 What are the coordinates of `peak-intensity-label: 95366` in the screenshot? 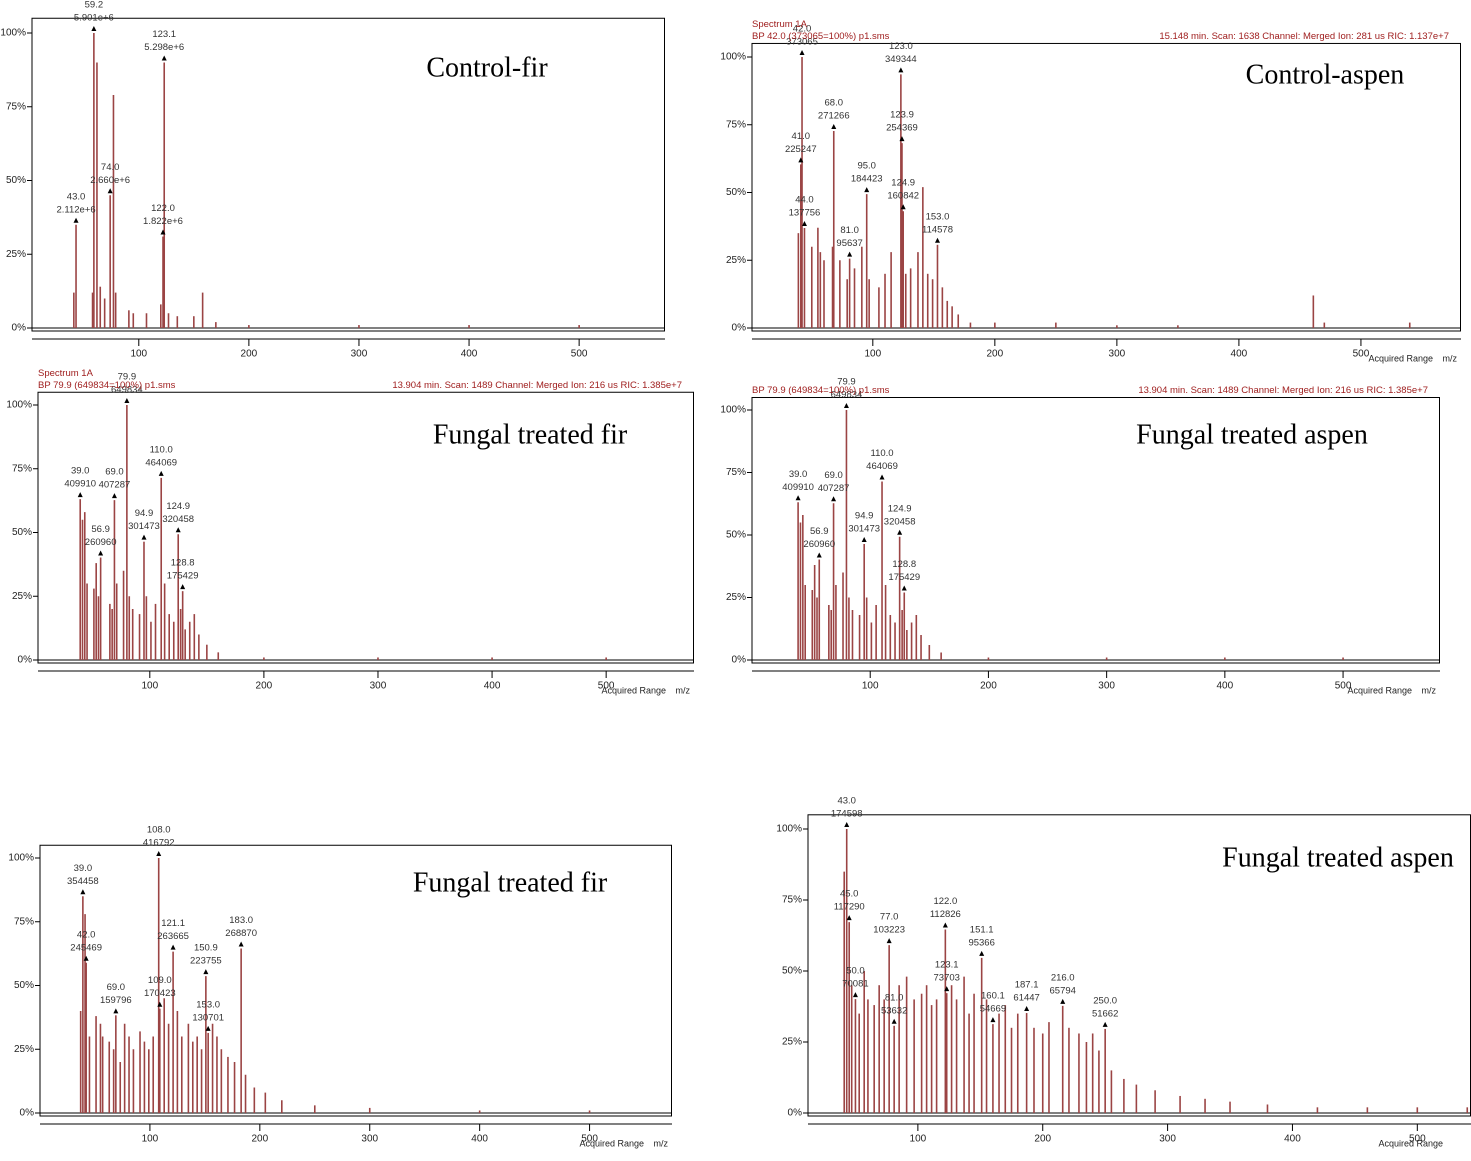 It's located at (981, 942).